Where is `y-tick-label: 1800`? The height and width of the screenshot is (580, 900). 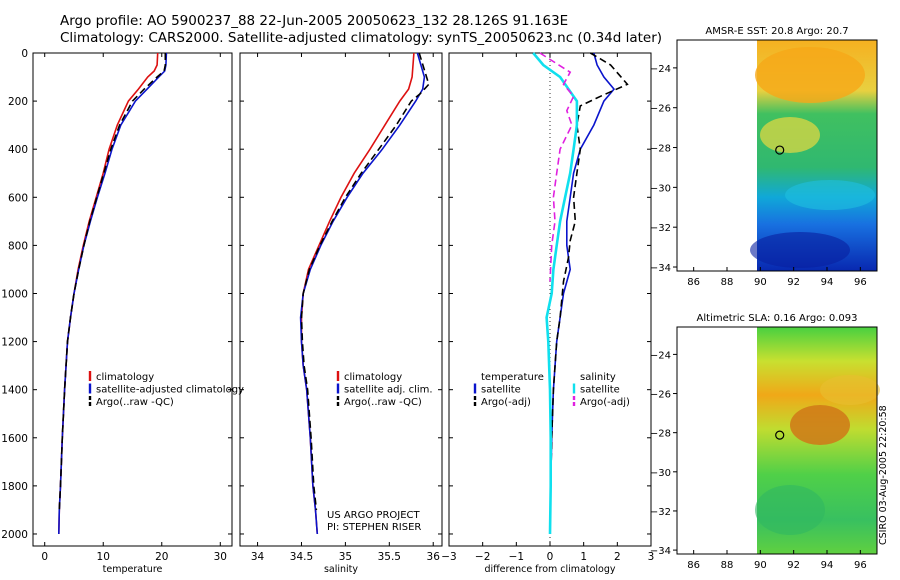
y-tick-label: 1800 is located at coordinates (14, 487).